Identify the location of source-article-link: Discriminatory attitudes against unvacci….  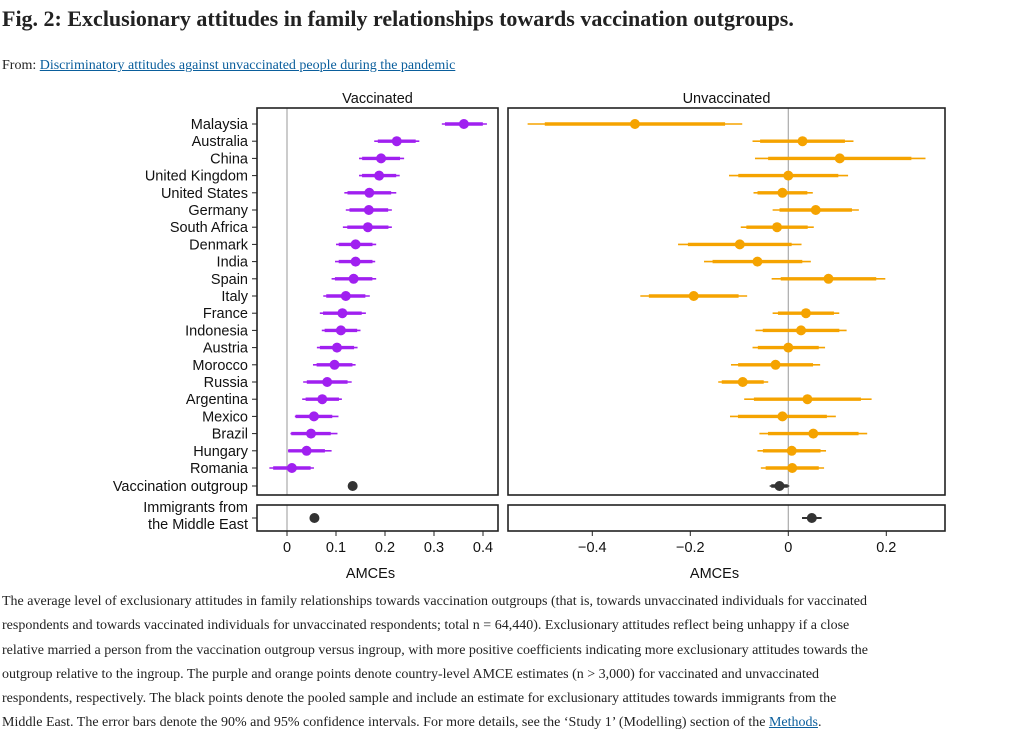
(247, 65).